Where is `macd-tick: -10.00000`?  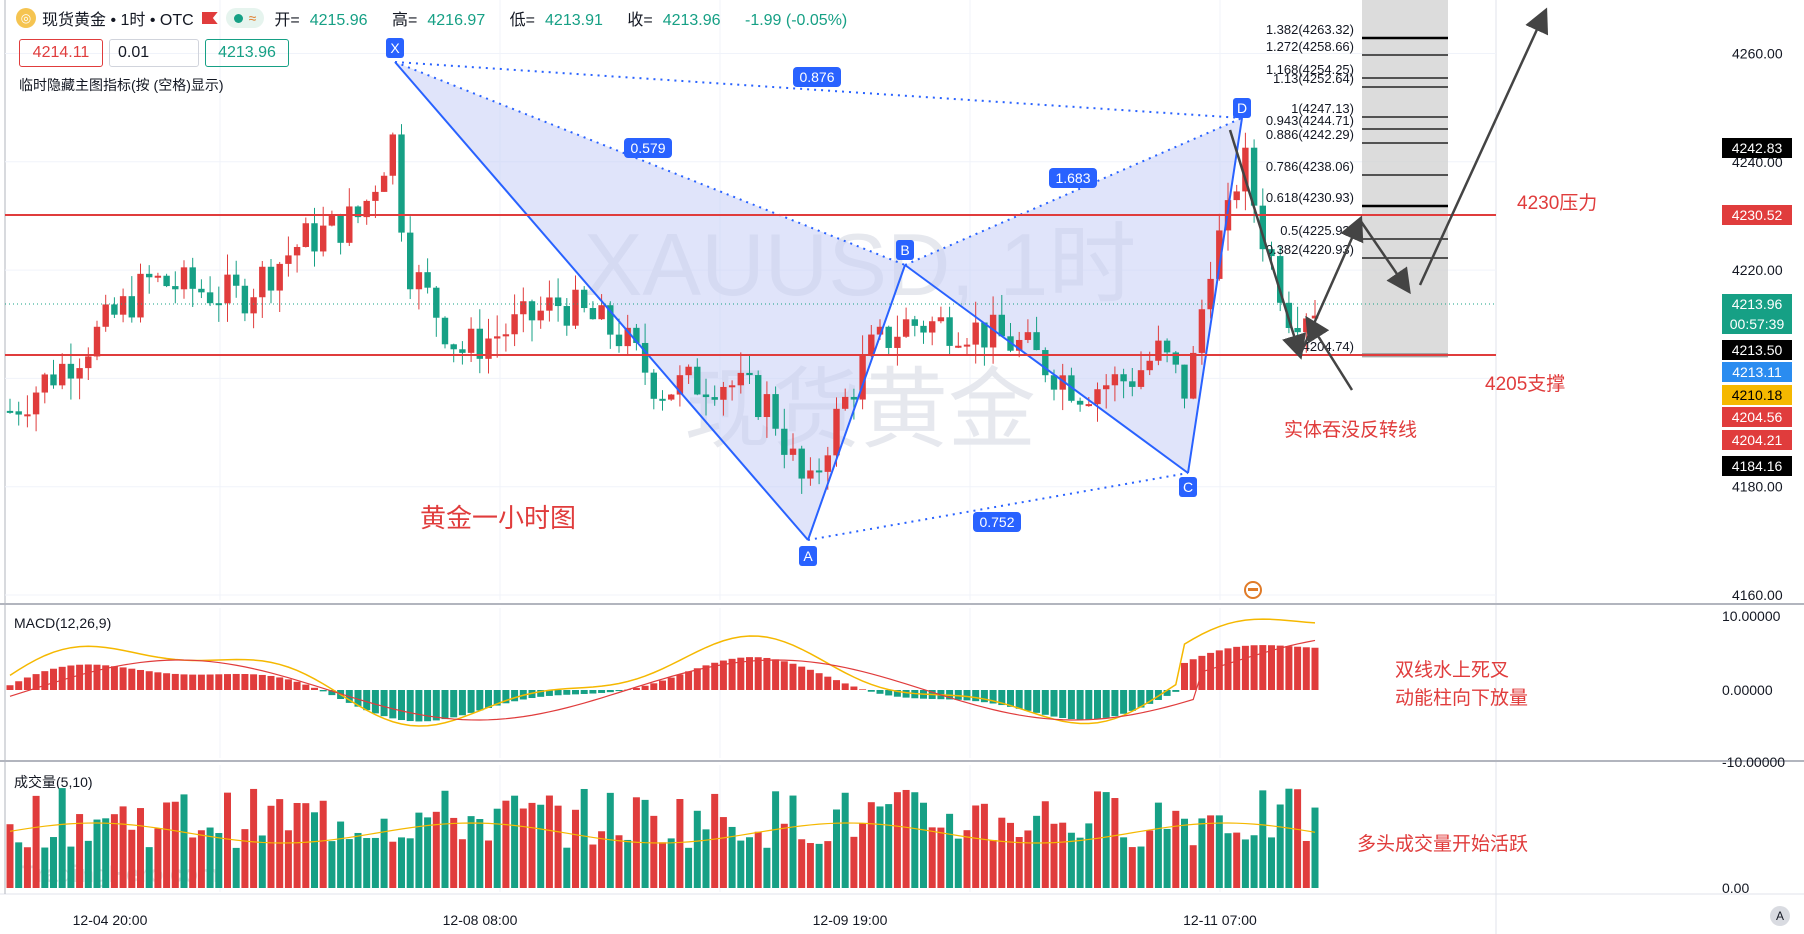
macd-tick: -10.00000 is located at coordinates (1753, 762).